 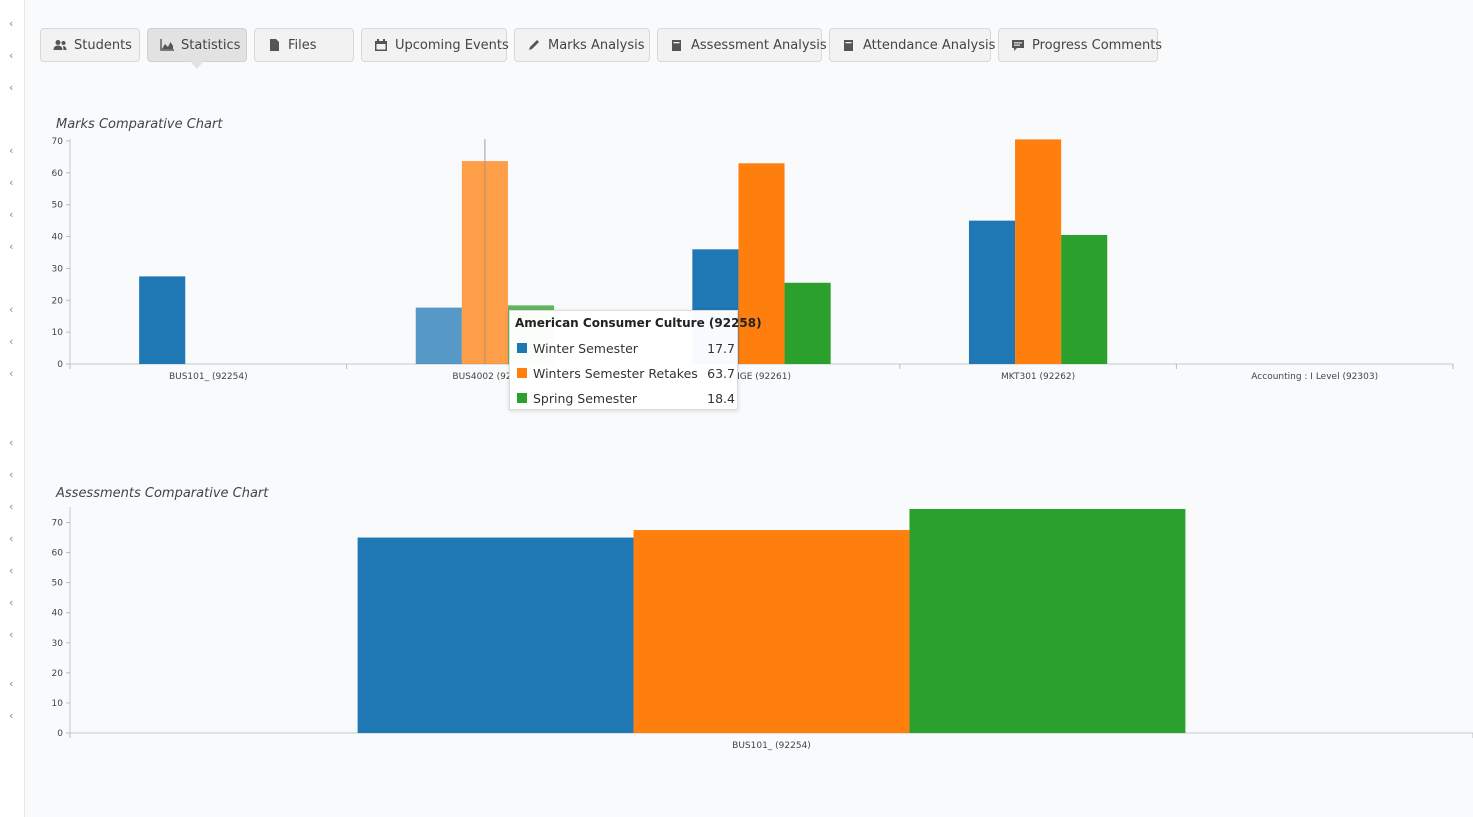 I want to click on left-rail: ‹ ‹ ‹ ‹ ‹ ‹ ‹ ‹ ‹ ‹ ‹ ‹ ‹ ‹ ‹ ‹ ‹ ‹ ‹, so click(x=12, y=408).